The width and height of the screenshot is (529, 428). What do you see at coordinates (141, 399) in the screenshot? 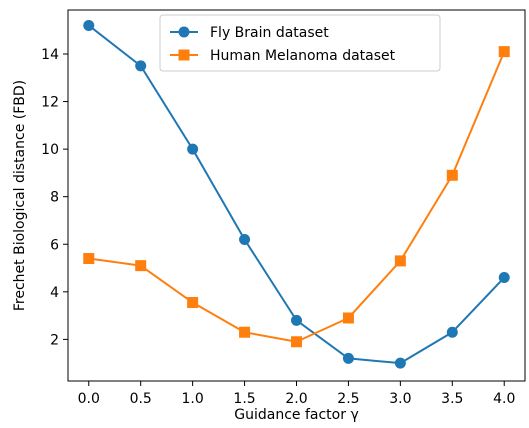
I see `x-tick-label: 0.5` at bounding box center [141, 399].